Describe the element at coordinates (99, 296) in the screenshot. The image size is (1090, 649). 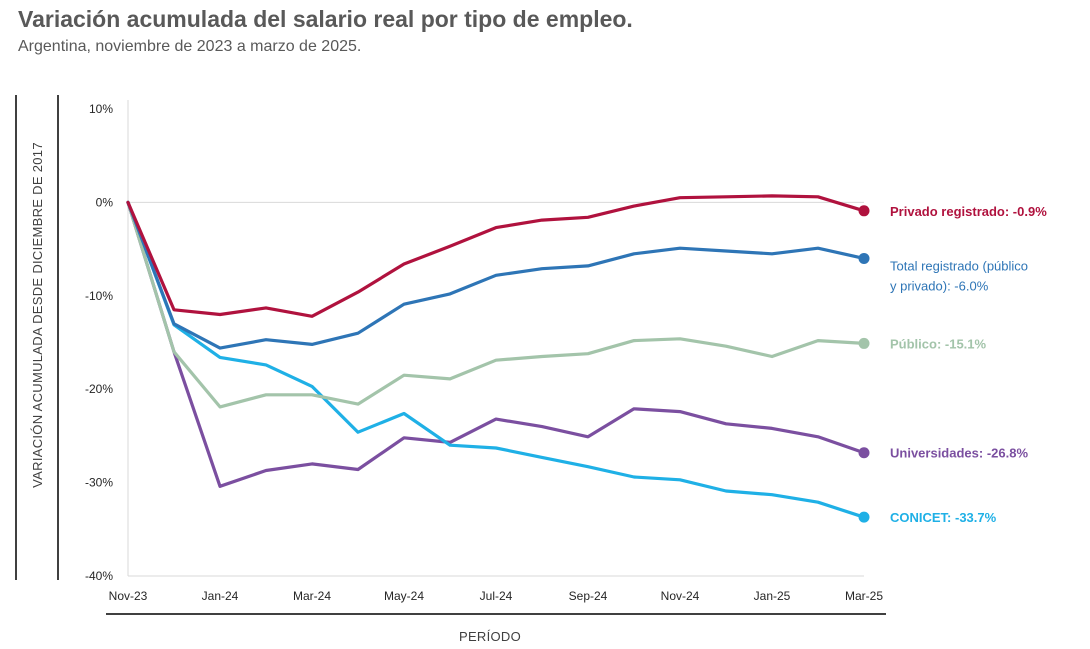
I see `y-tick-label: -10%` at that location.